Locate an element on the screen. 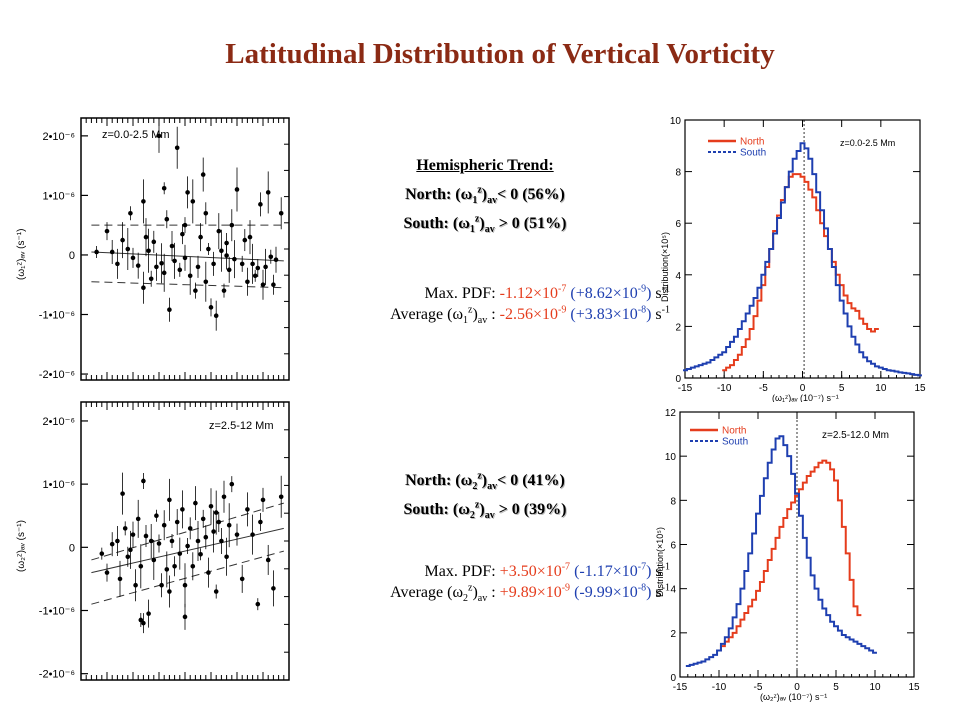 This screenshot has height=720, width=960. x-tick-label: -10 is located at coordinates (724, 388).